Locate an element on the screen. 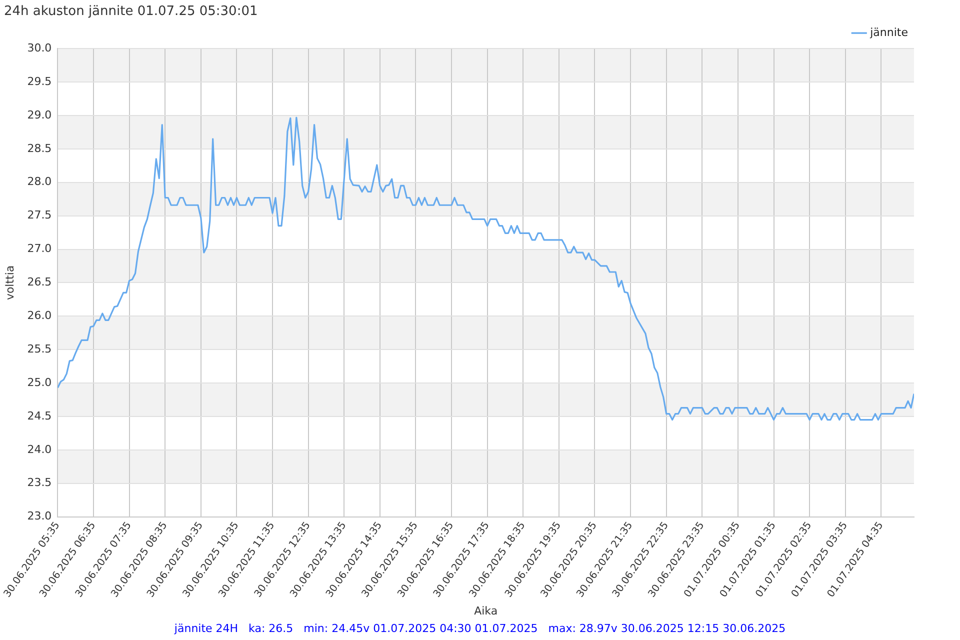 This screenshot has height=640, width=960. y-tick-label: 23.5 is located at coordinates (39, 483).